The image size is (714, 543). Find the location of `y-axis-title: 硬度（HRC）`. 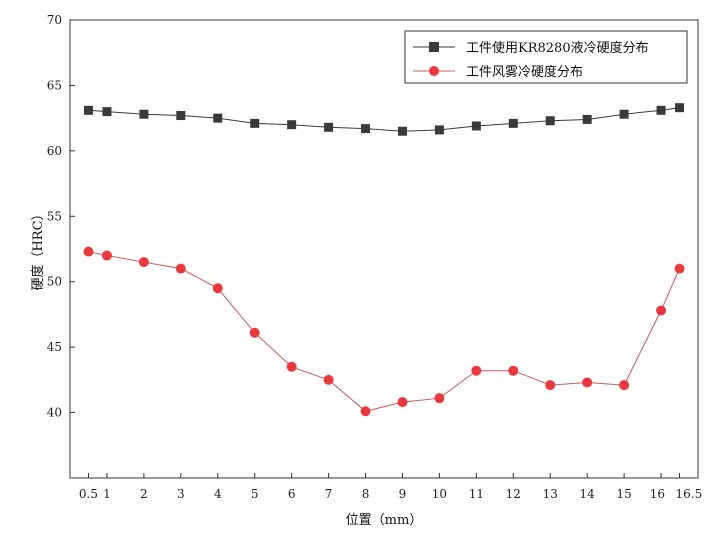

y-axis-title: 硬度（HRC） is located at coordinates (38, 248).